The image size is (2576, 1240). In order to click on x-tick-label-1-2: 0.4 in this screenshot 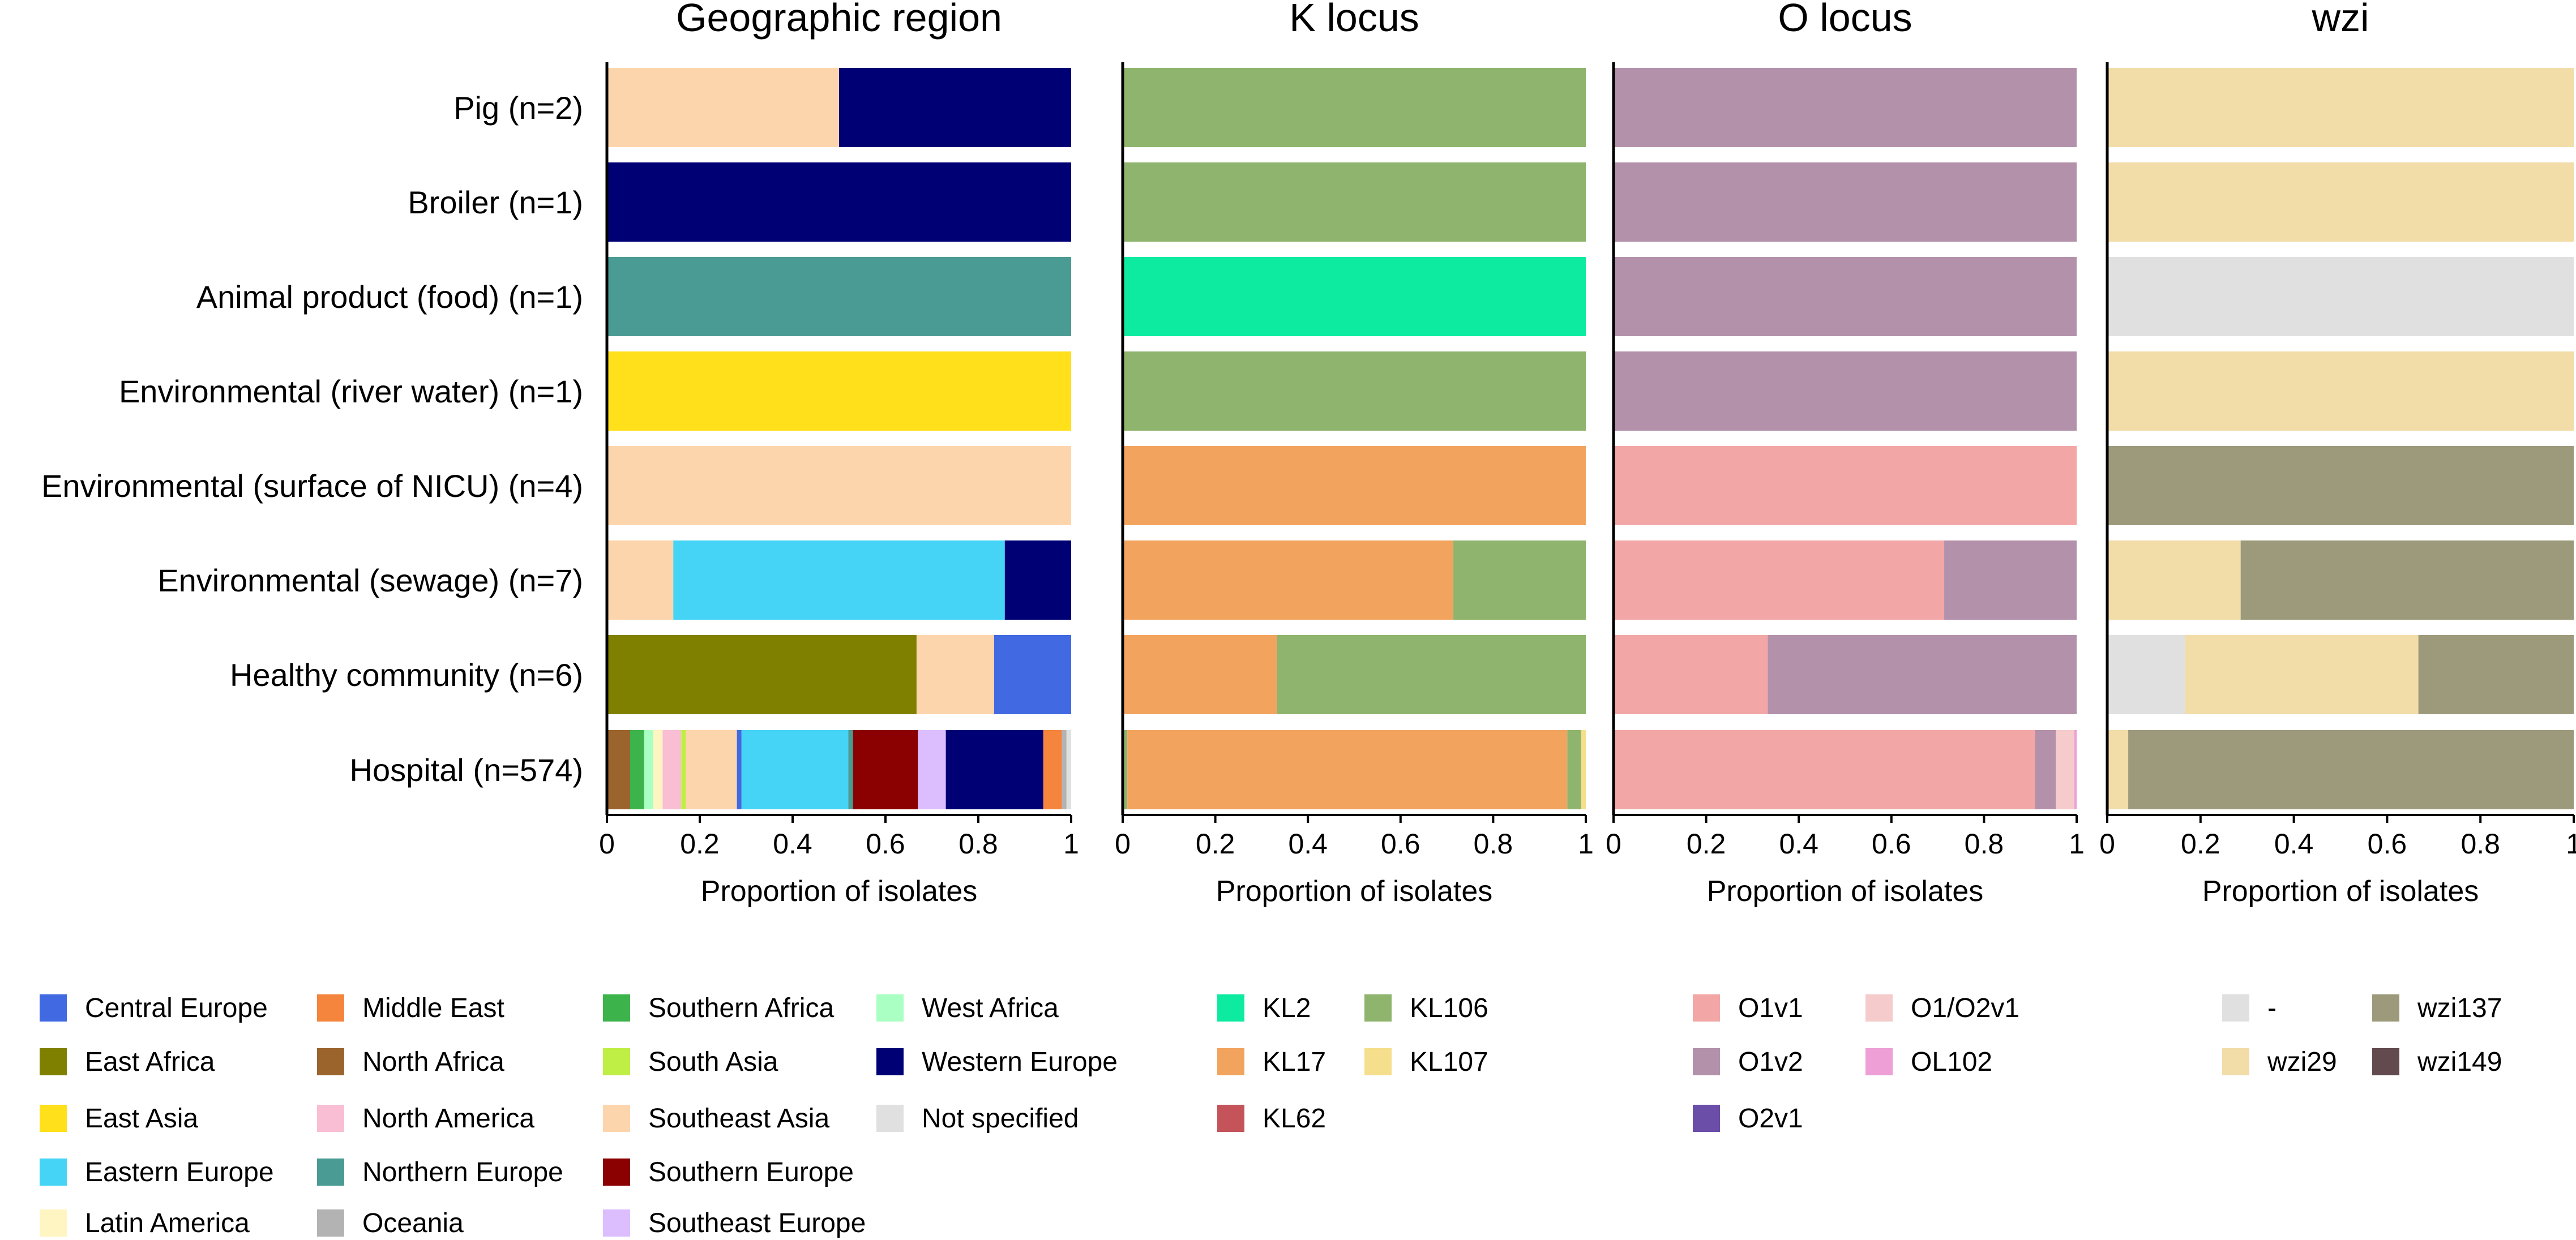, I will do `click(1308, 844)`.